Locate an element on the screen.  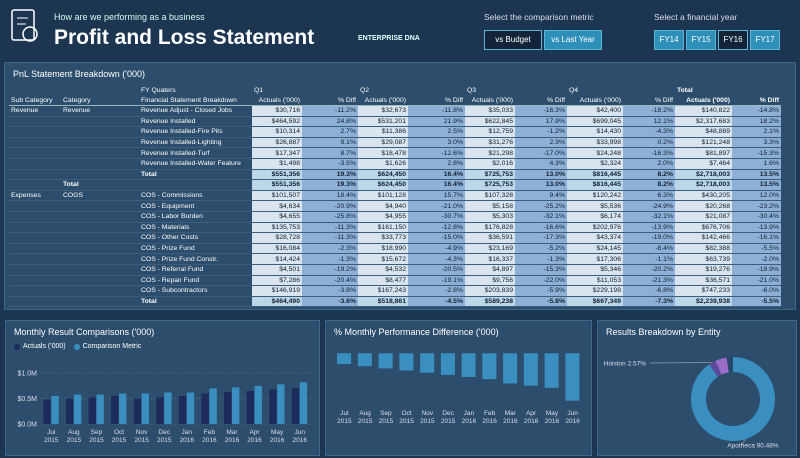
x-tick-label: May 2016 is located at coordinates (552, 417).